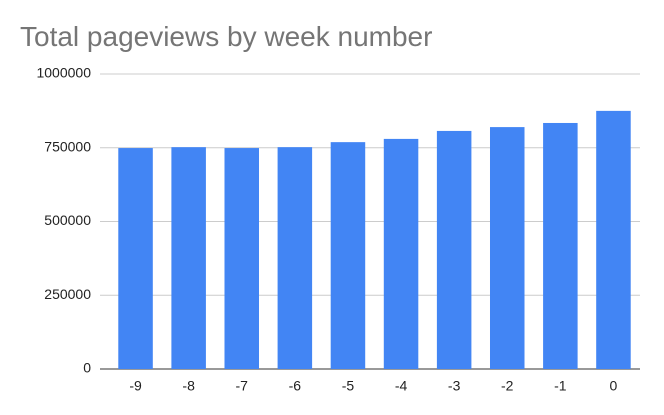 Image resolution: width=664 pixels, height=415 pixels. Describe the element at coordinates (87, 368) in the screenshot. I see `y-tick-label: 0` at that location.